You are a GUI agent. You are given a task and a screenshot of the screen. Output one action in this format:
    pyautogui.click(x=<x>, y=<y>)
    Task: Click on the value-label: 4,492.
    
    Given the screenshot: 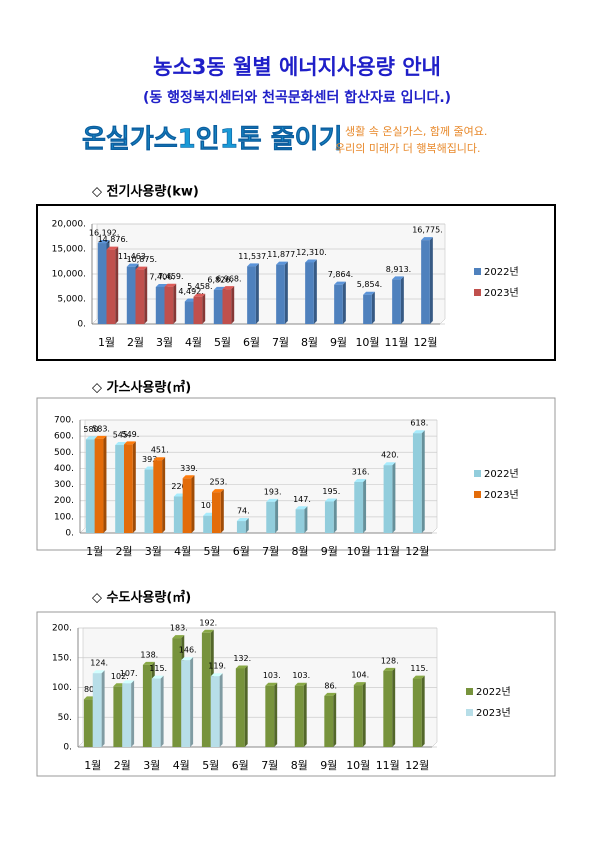 What is the action you would take?
    pyautogui.click(x=190, y=291)
    